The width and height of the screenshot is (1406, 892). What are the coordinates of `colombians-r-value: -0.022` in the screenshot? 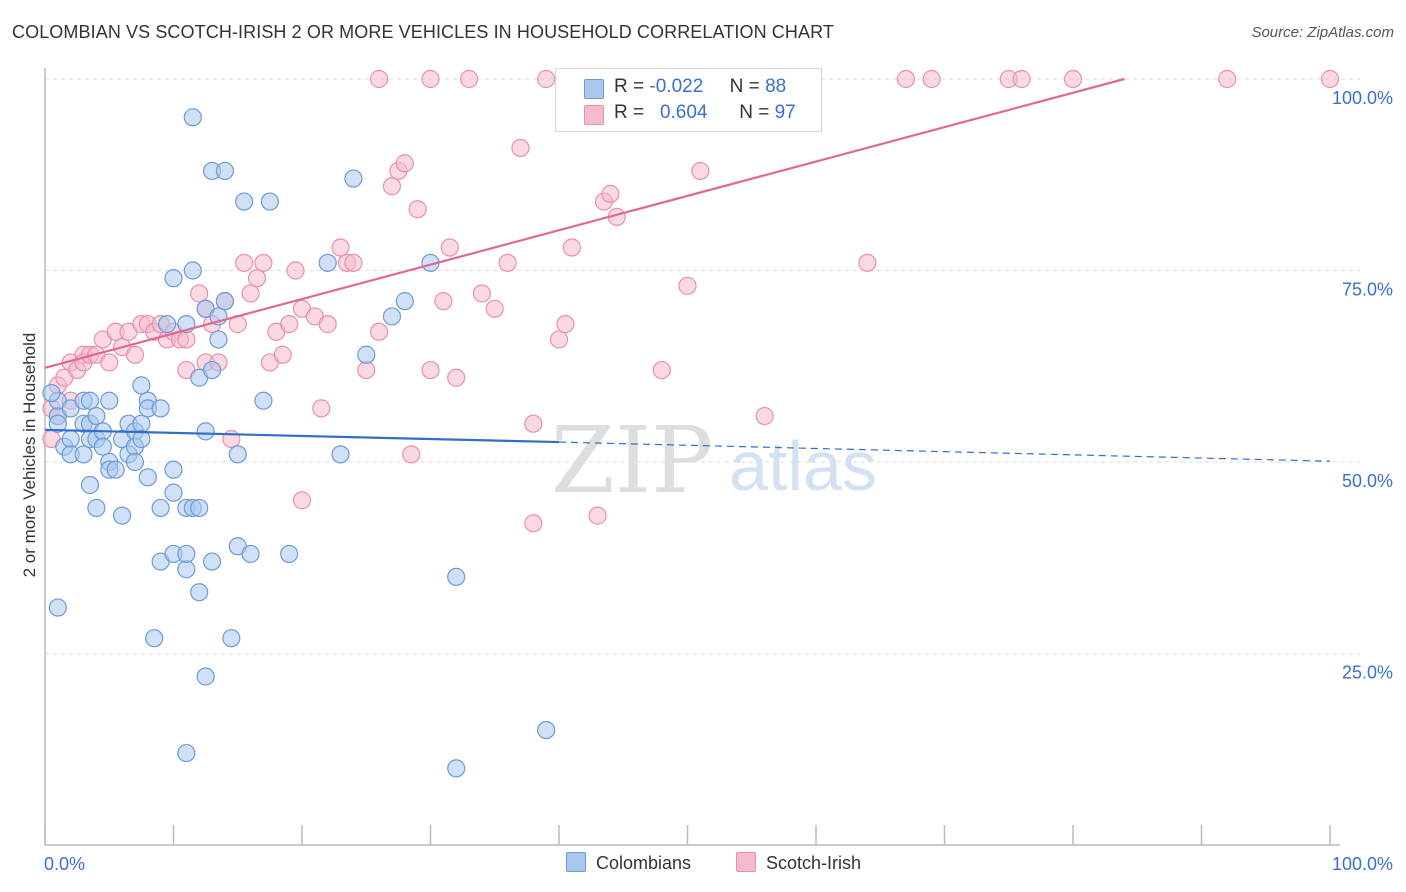 It's located at (676, 86).